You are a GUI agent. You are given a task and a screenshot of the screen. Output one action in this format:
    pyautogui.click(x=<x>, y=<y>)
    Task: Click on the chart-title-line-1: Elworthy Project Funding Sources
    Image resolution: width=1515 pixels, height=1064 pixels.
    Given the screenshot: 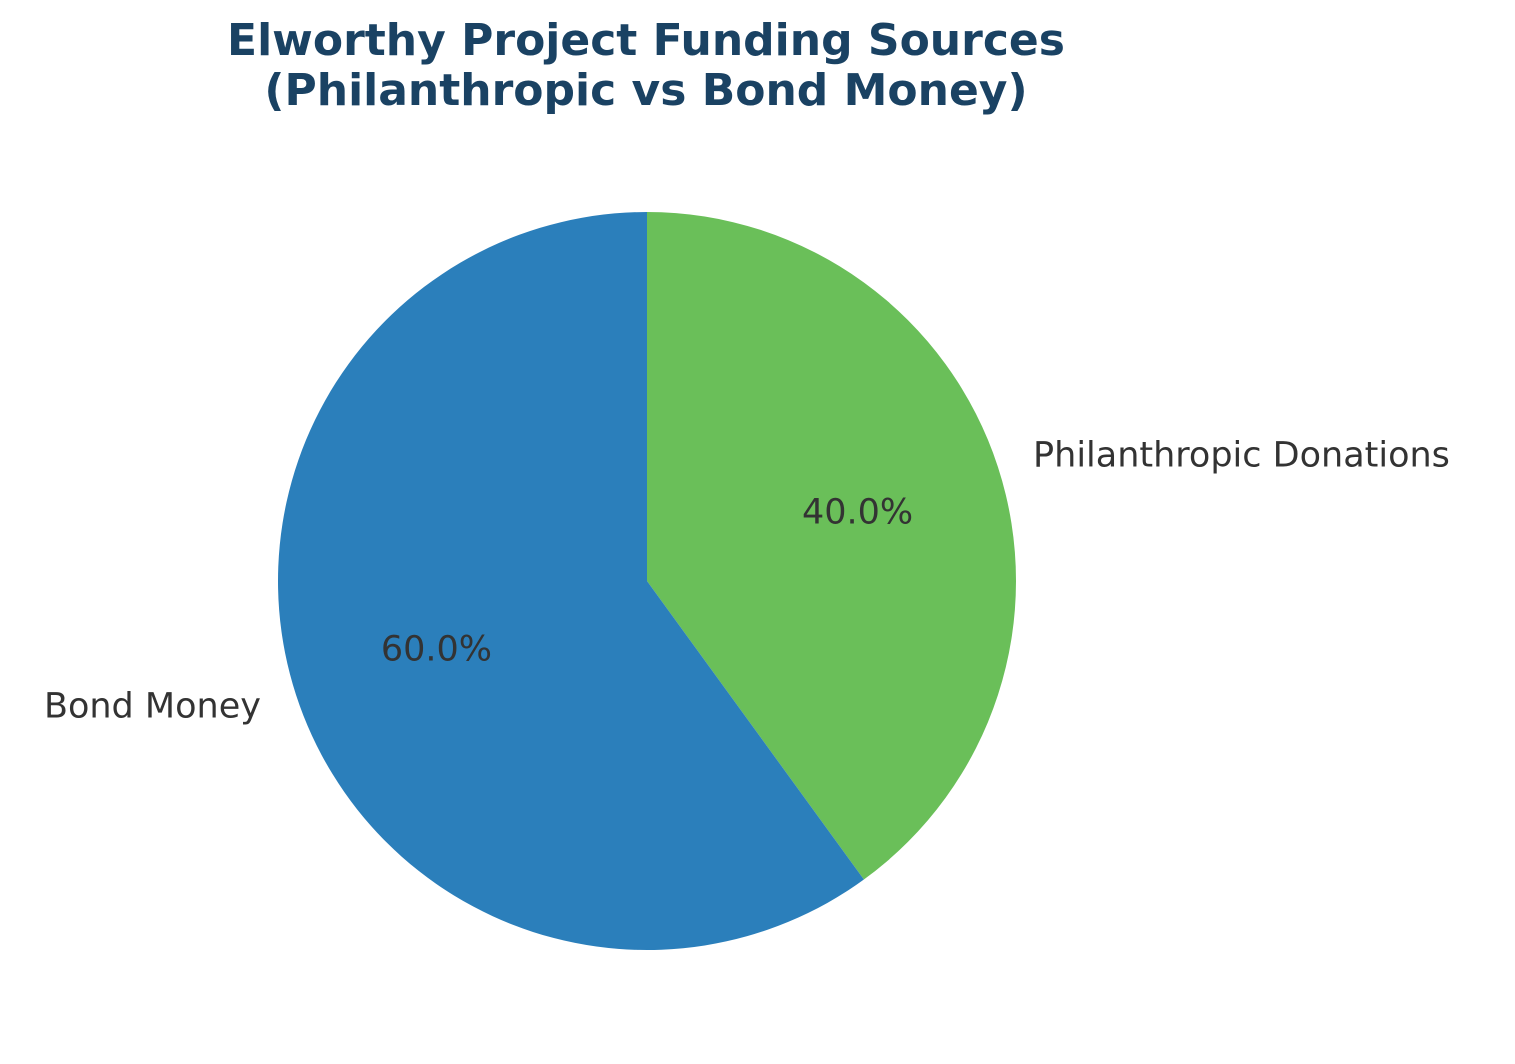 What is the action you would take?
    pyautogui.click(x=646, y=40)
    